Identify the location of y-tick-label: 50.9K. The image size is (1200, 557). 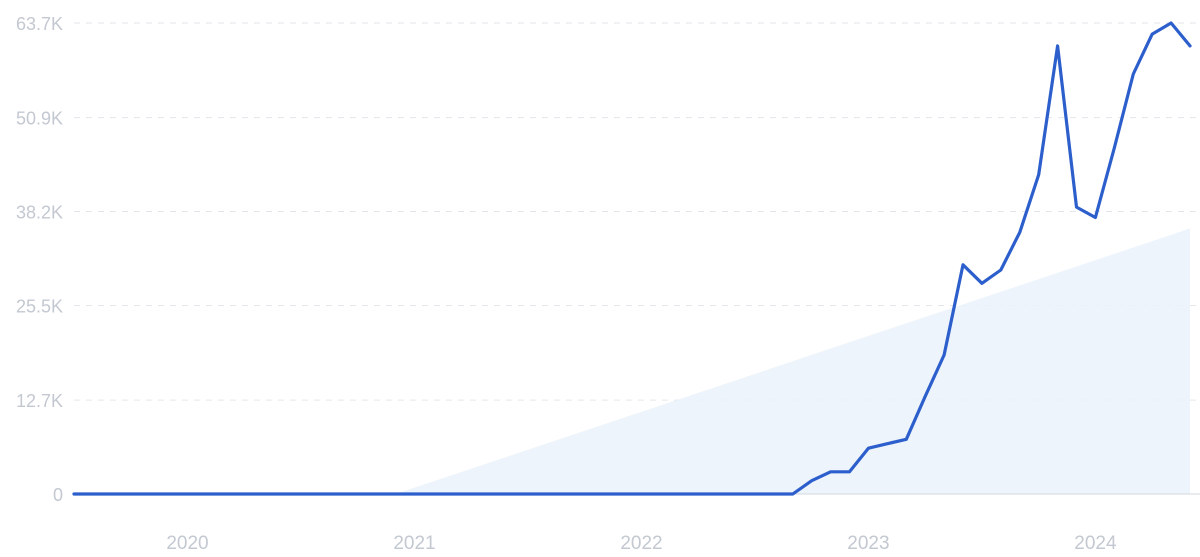
(39, 119).